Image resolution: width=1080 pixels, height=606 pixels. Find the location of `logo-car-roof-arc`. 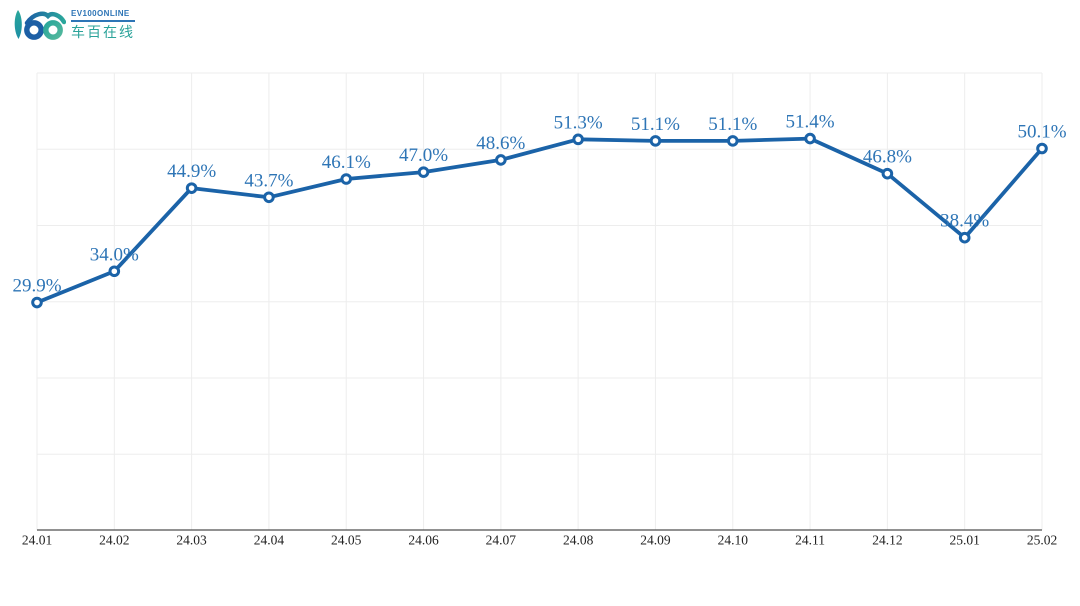

logo-car-roof-arc is located at coordinates (45, 18).